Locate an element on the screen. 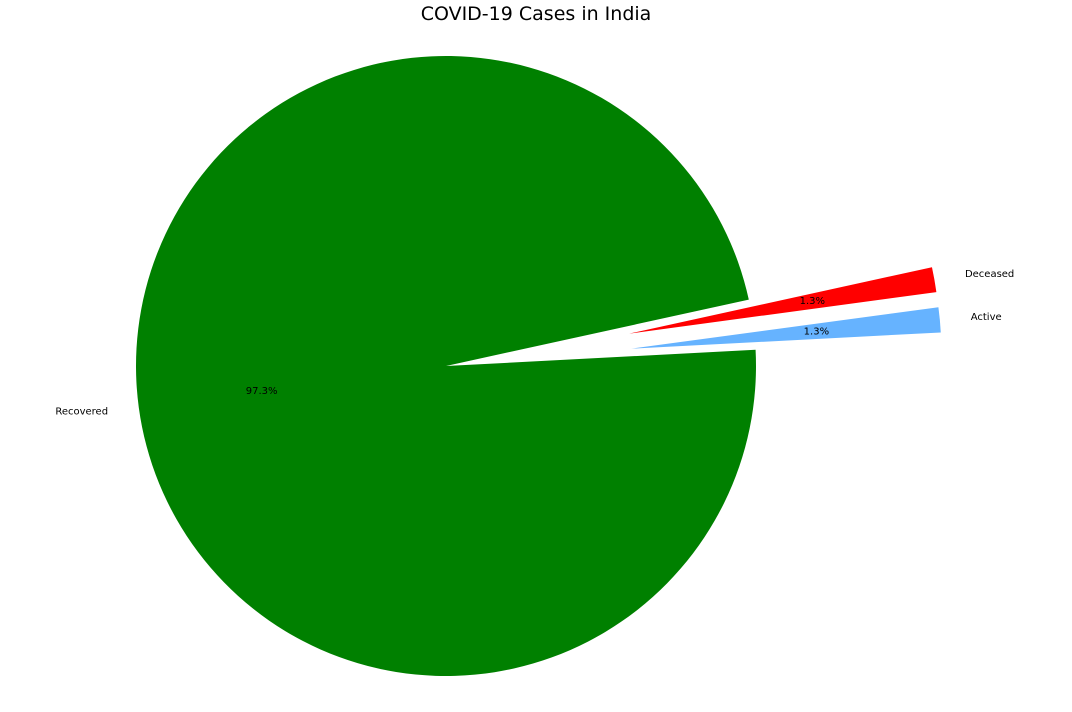 This screenshot has width=1072, height=712. slice-label-recovered: Recovered is located at coordinates (81, 412).